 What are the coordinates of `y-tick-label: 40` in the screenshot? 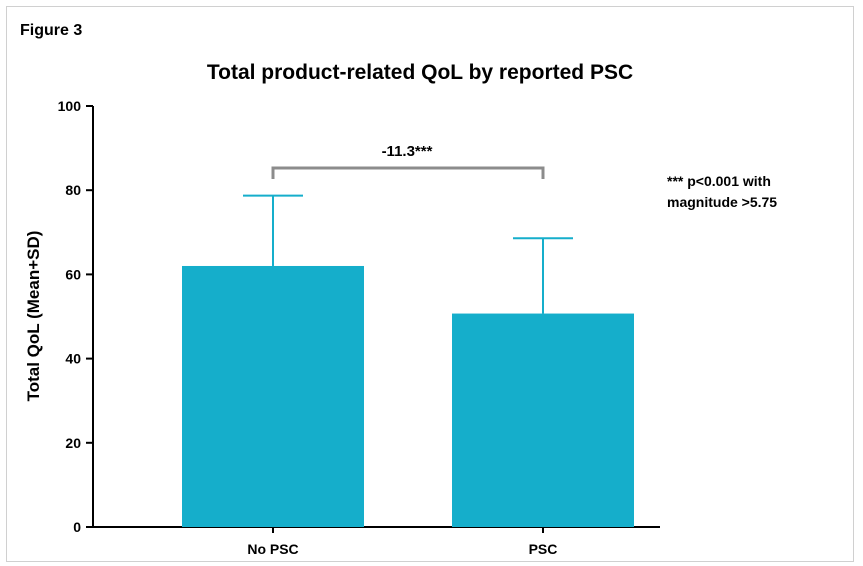 It's located at (73, 359).